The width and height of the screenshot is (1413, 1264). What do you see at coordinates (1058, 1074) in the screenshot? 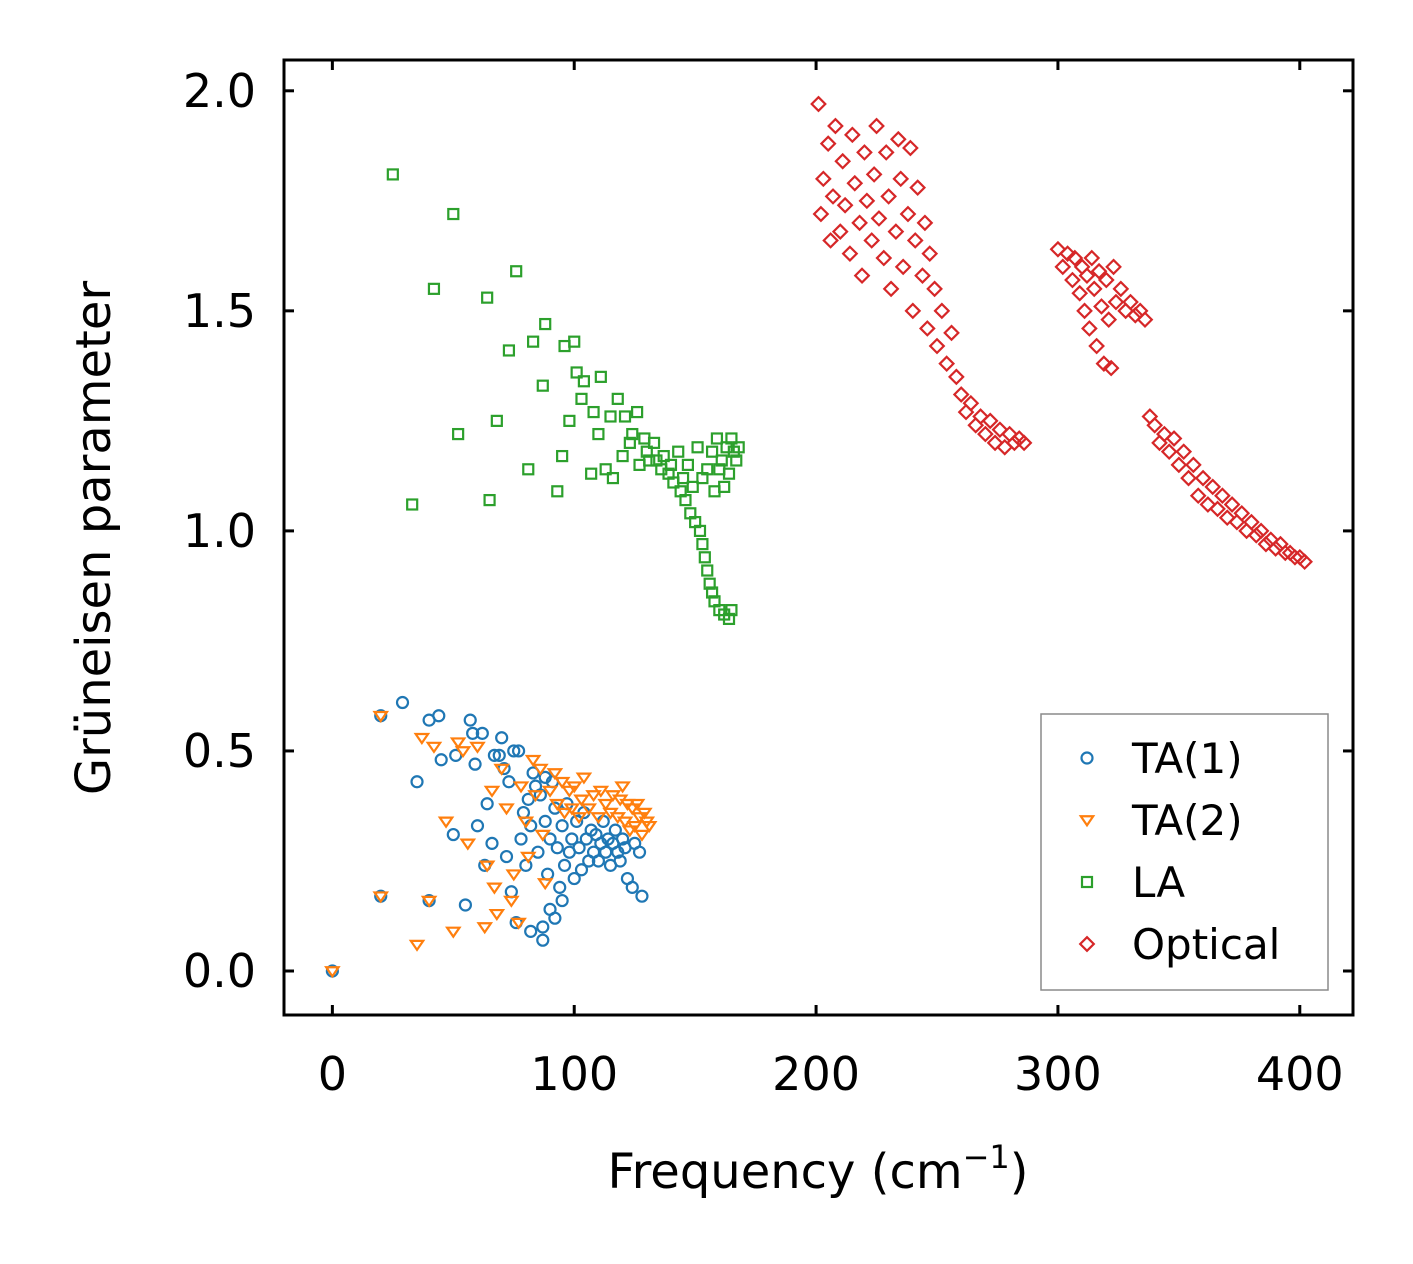
I see `x-tick-label: 300` at bounding box center [1058, 1074].